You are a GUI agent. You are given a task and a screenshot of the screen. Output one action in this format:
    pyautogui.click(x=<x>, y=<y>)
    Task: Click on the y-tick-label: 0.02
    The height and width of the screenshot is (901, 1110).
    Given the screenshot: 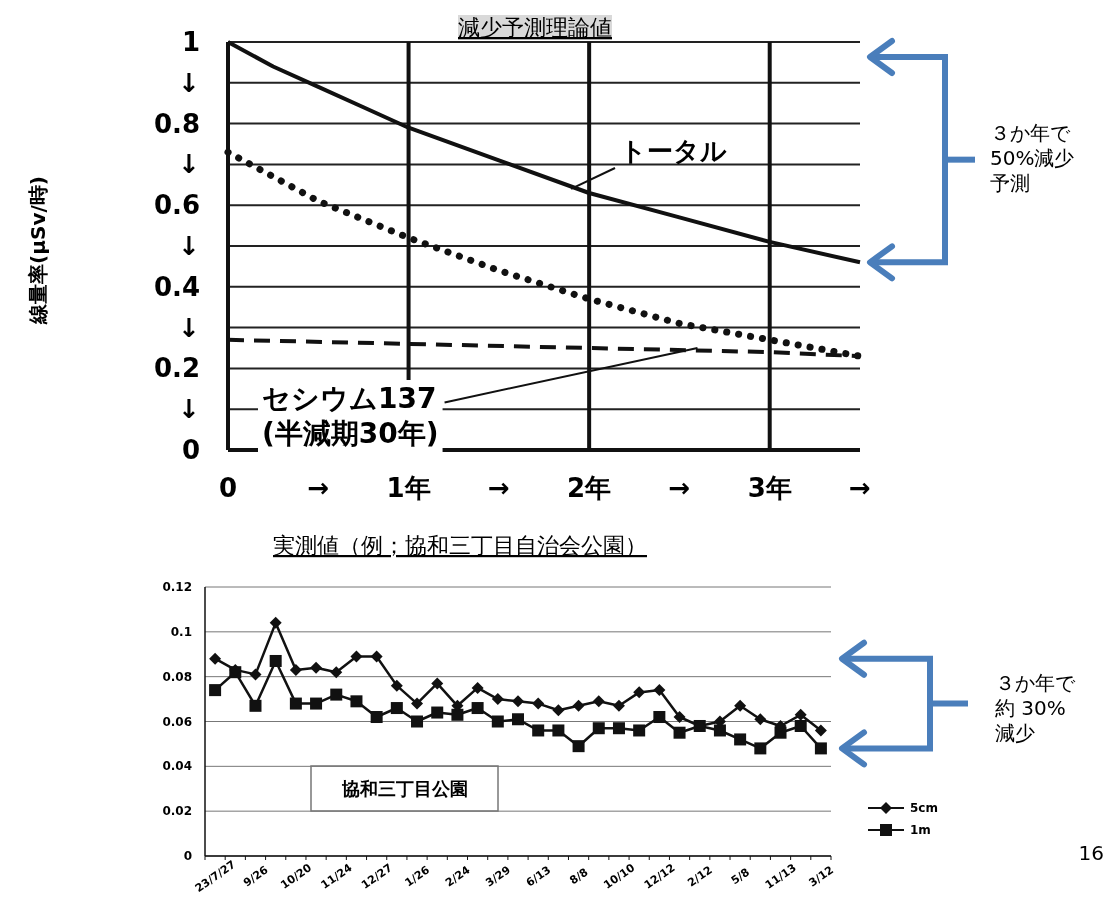 What is the action you would take?
    pyautogui.click(x=177, y=811)
    